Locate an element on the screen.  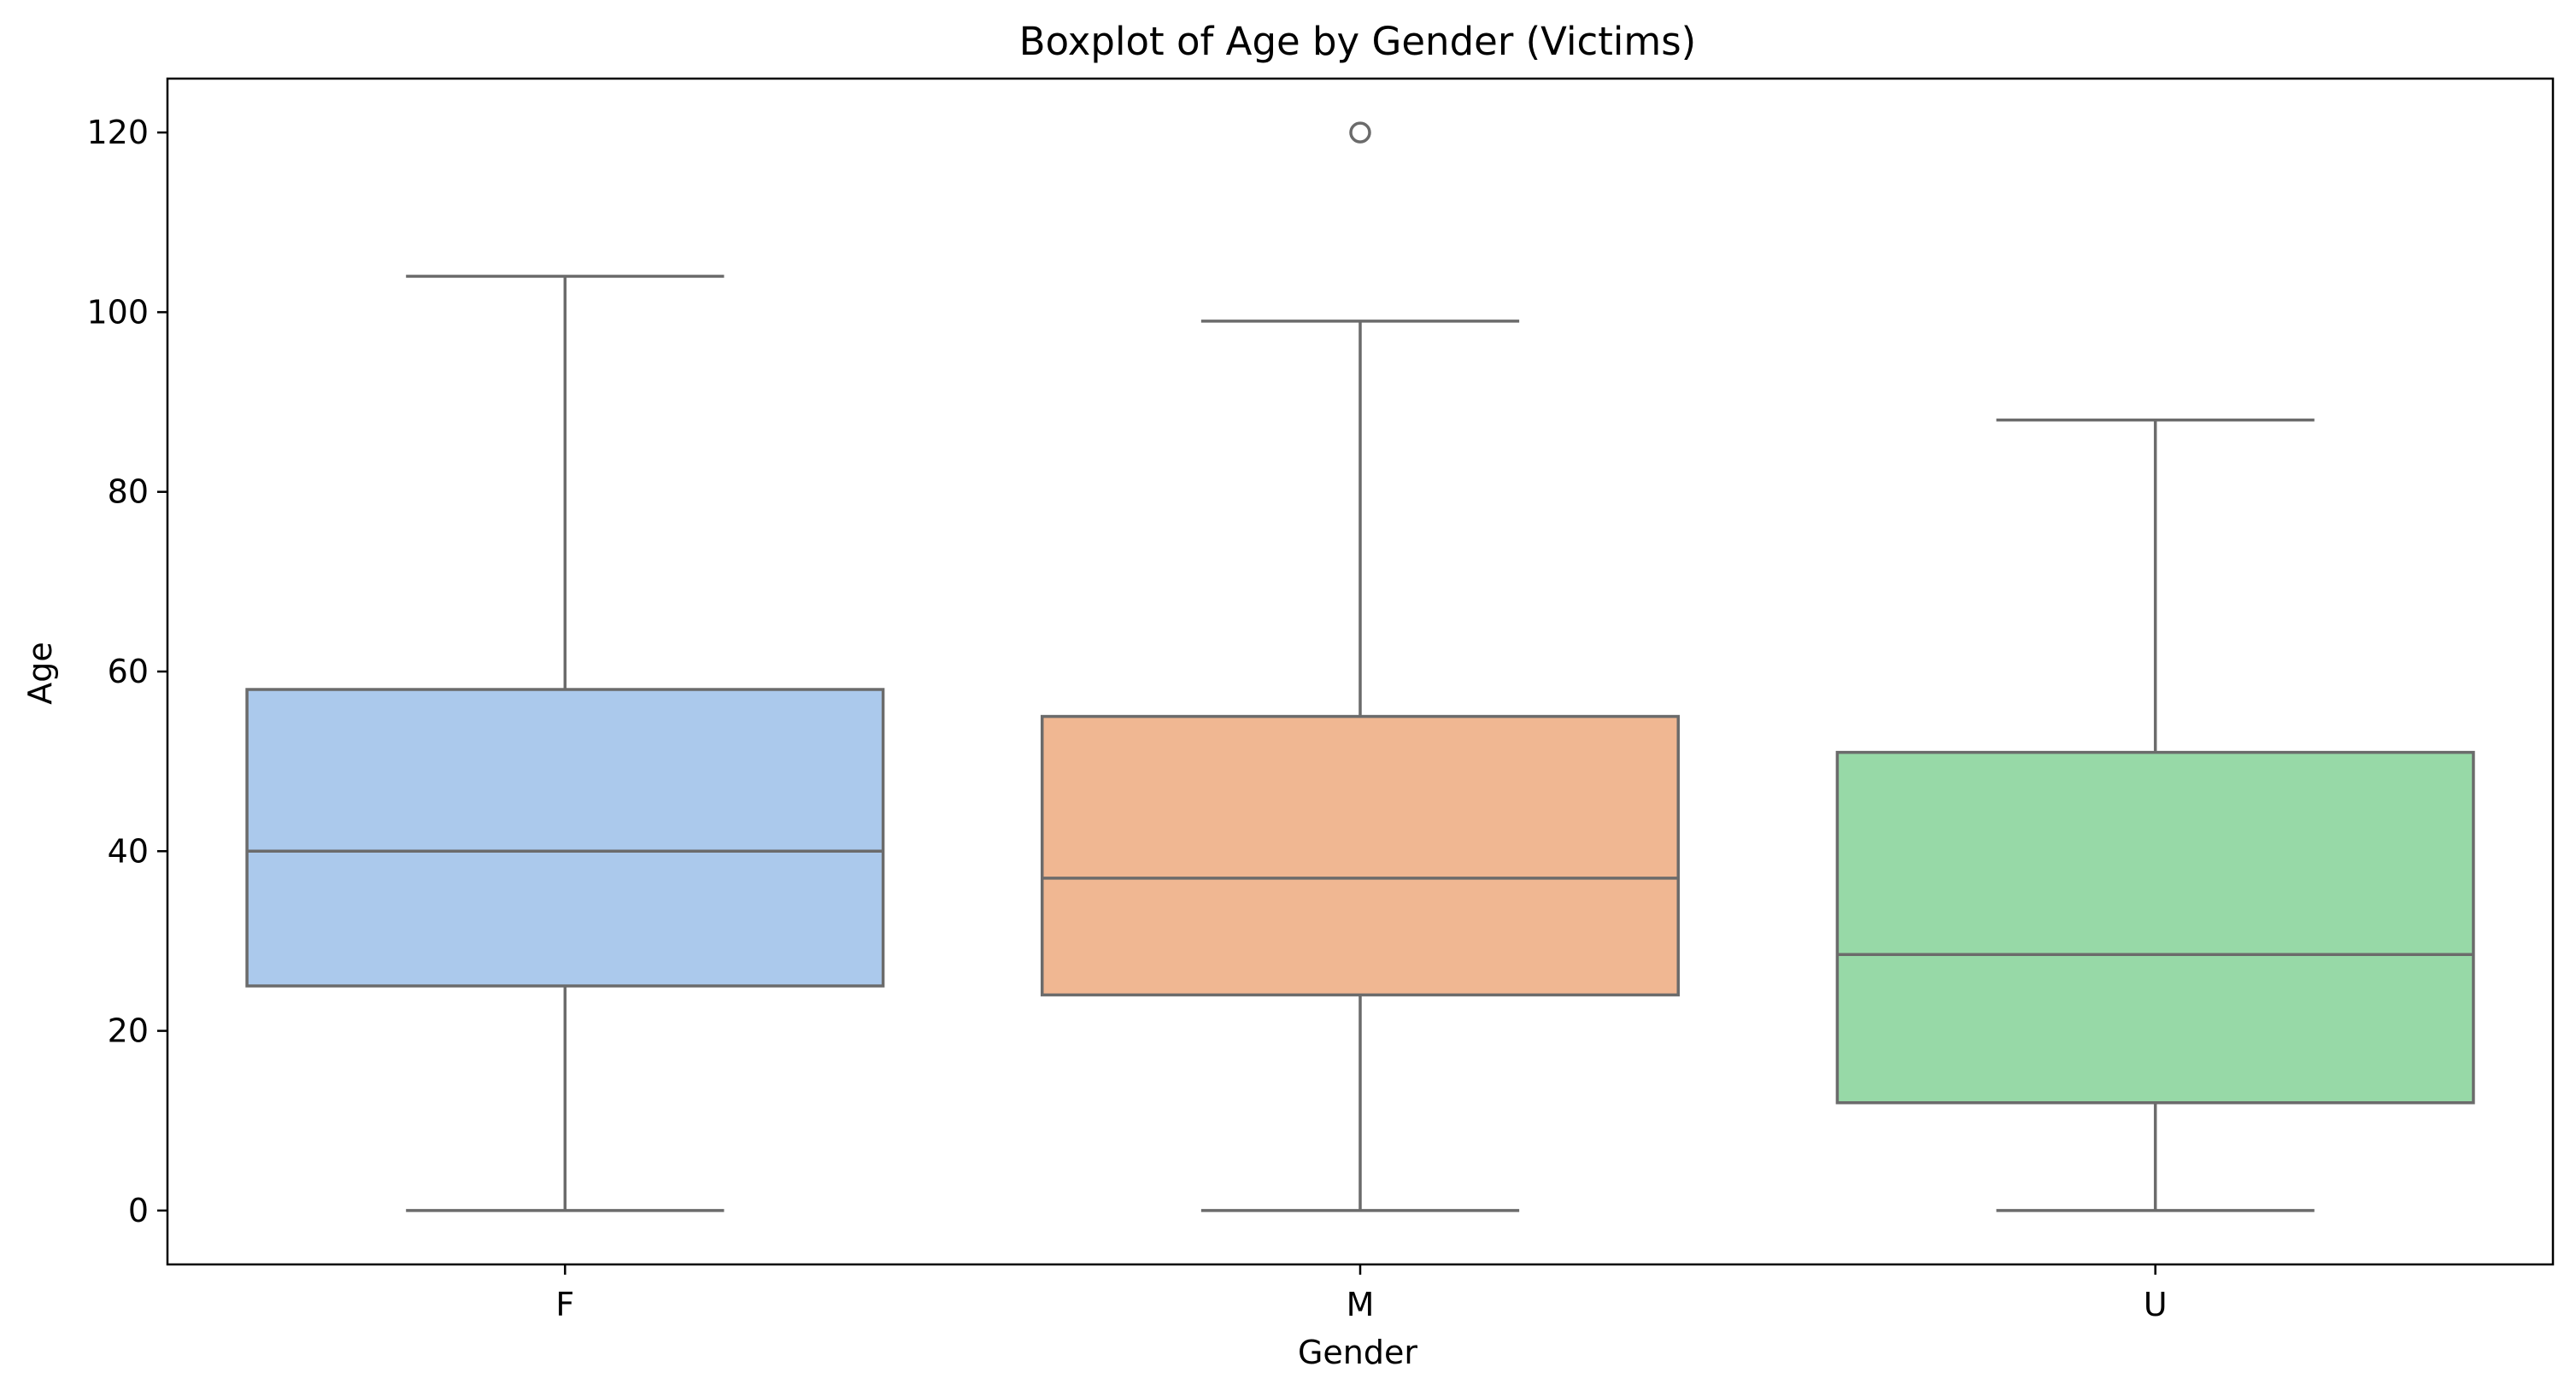
y-tick-label: 20 is located at coordinates (128, 1031).